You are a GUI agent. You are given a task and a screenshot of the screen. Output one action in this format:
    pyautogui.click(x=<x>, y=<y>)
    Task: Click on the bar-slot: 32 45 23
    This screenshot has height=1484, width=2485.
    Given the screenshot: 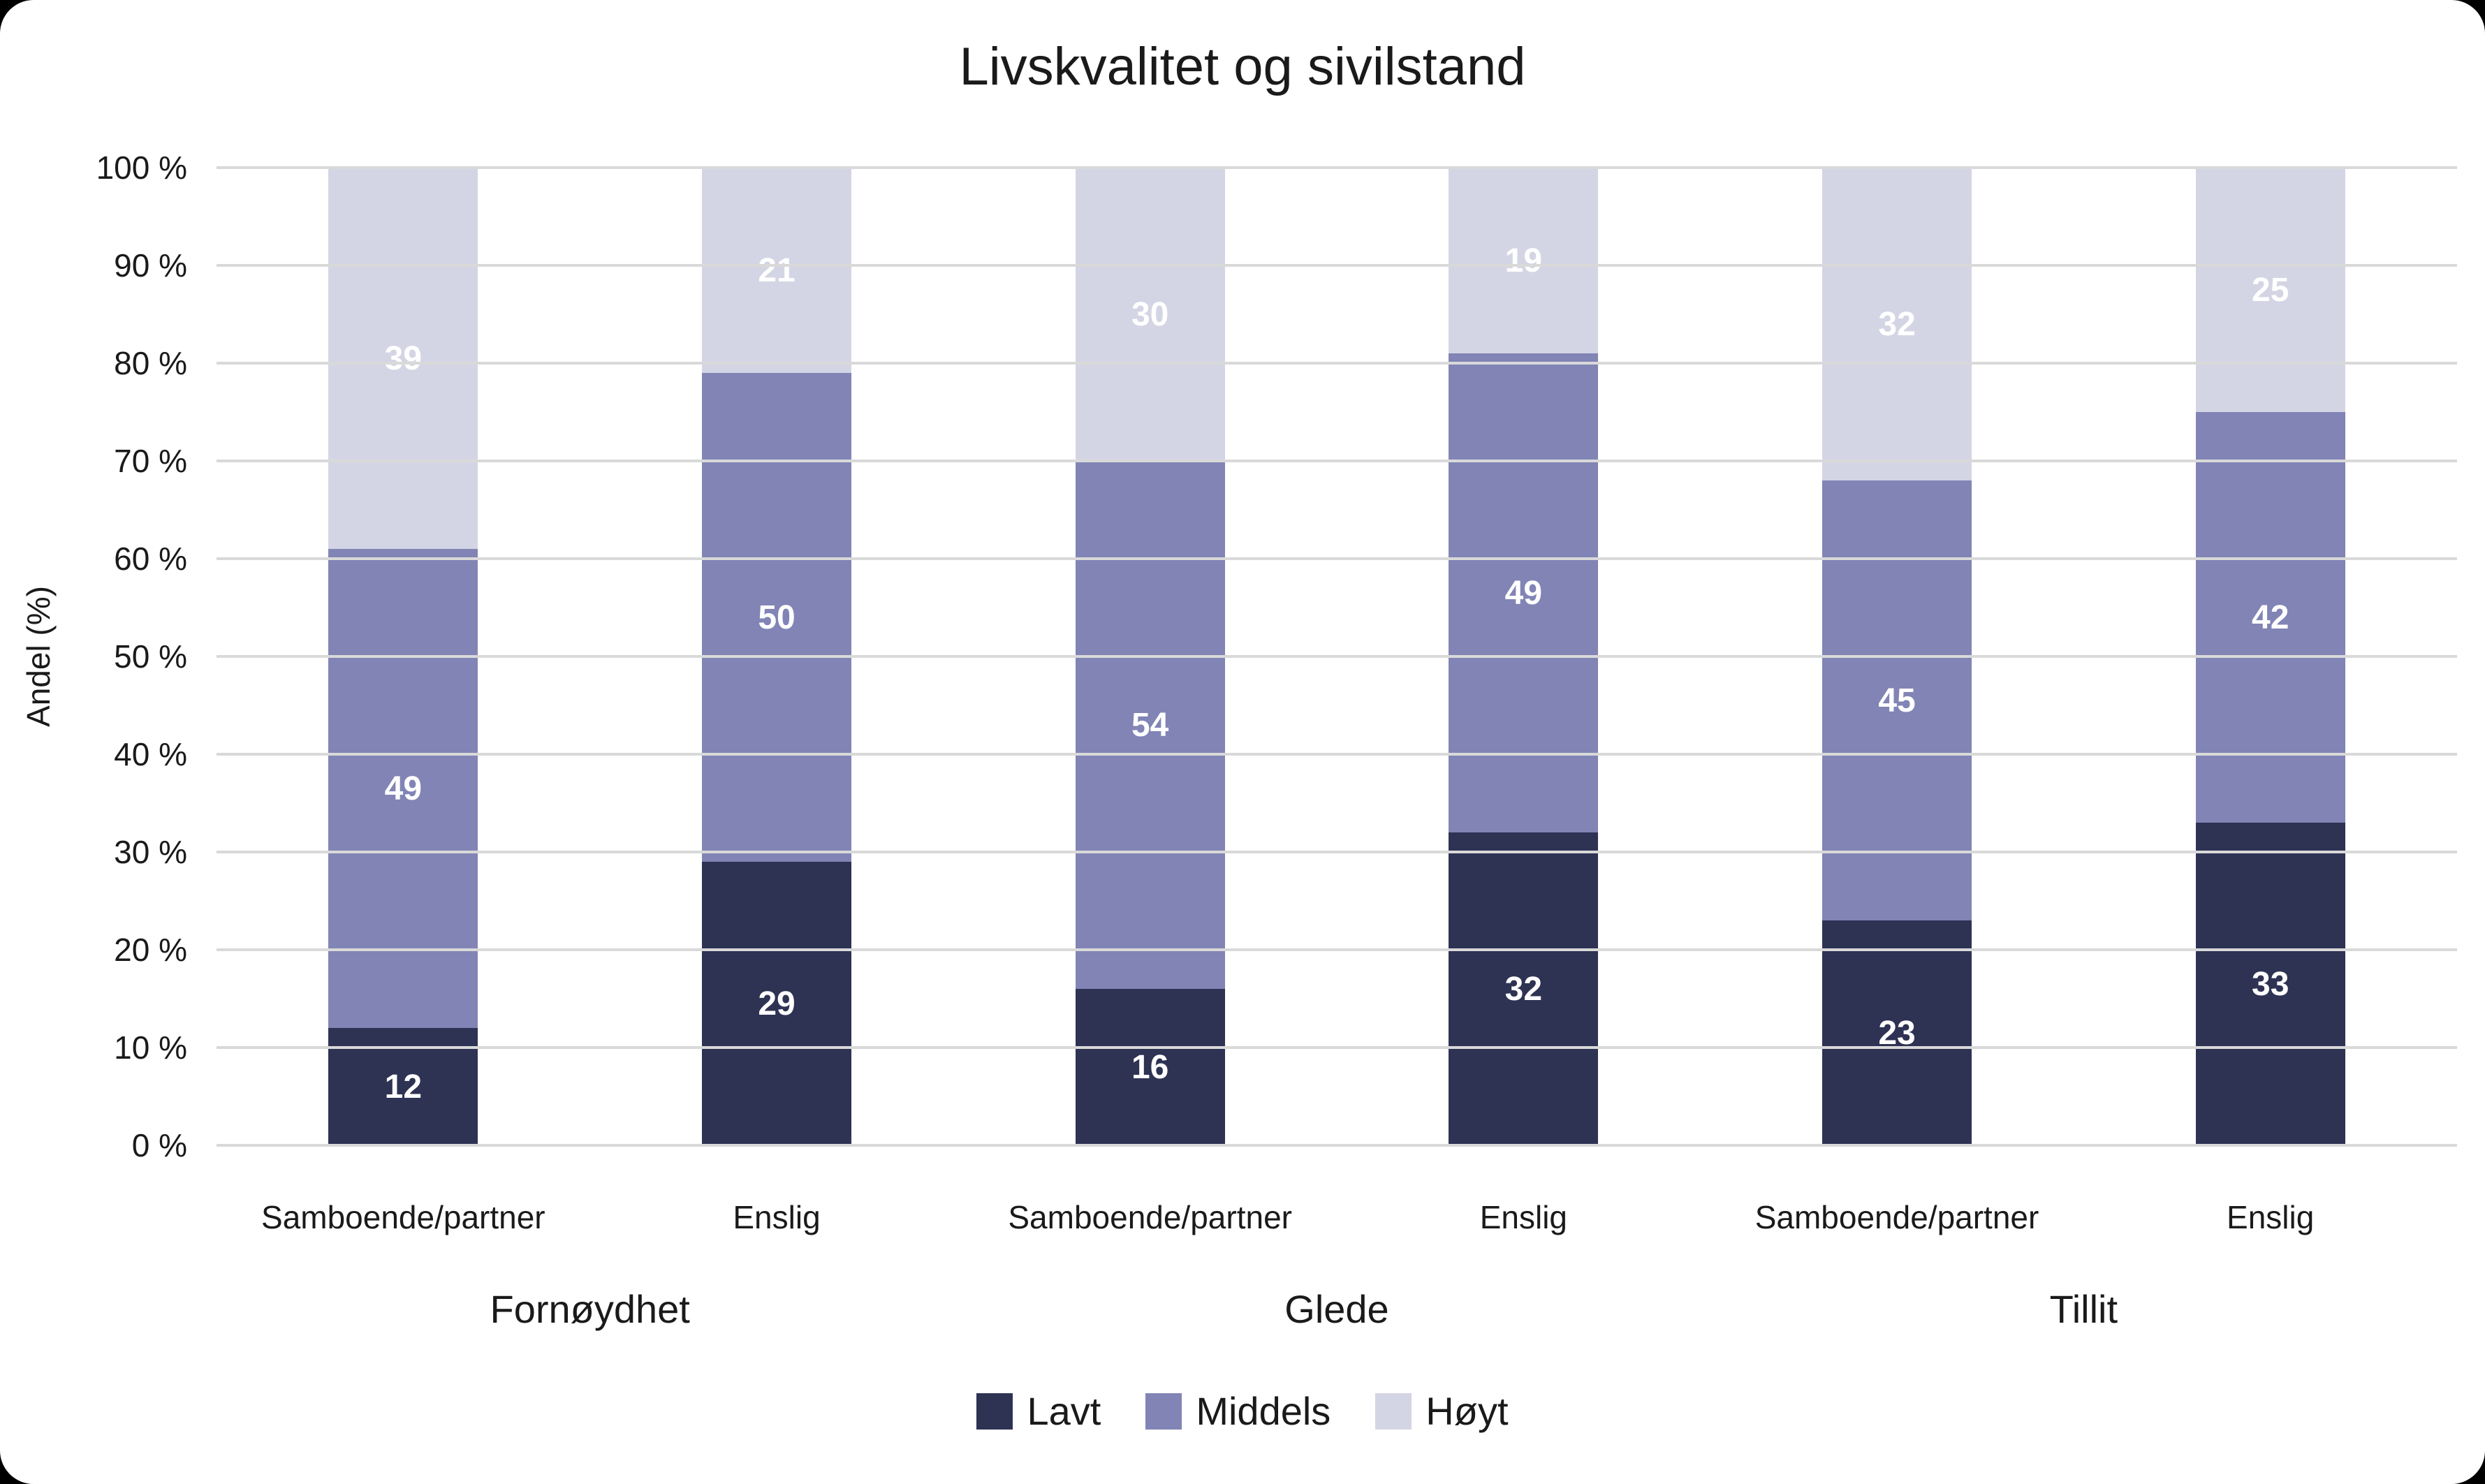 What is the action you would take?
    pyautogui.click(x=1897, y=656)
    